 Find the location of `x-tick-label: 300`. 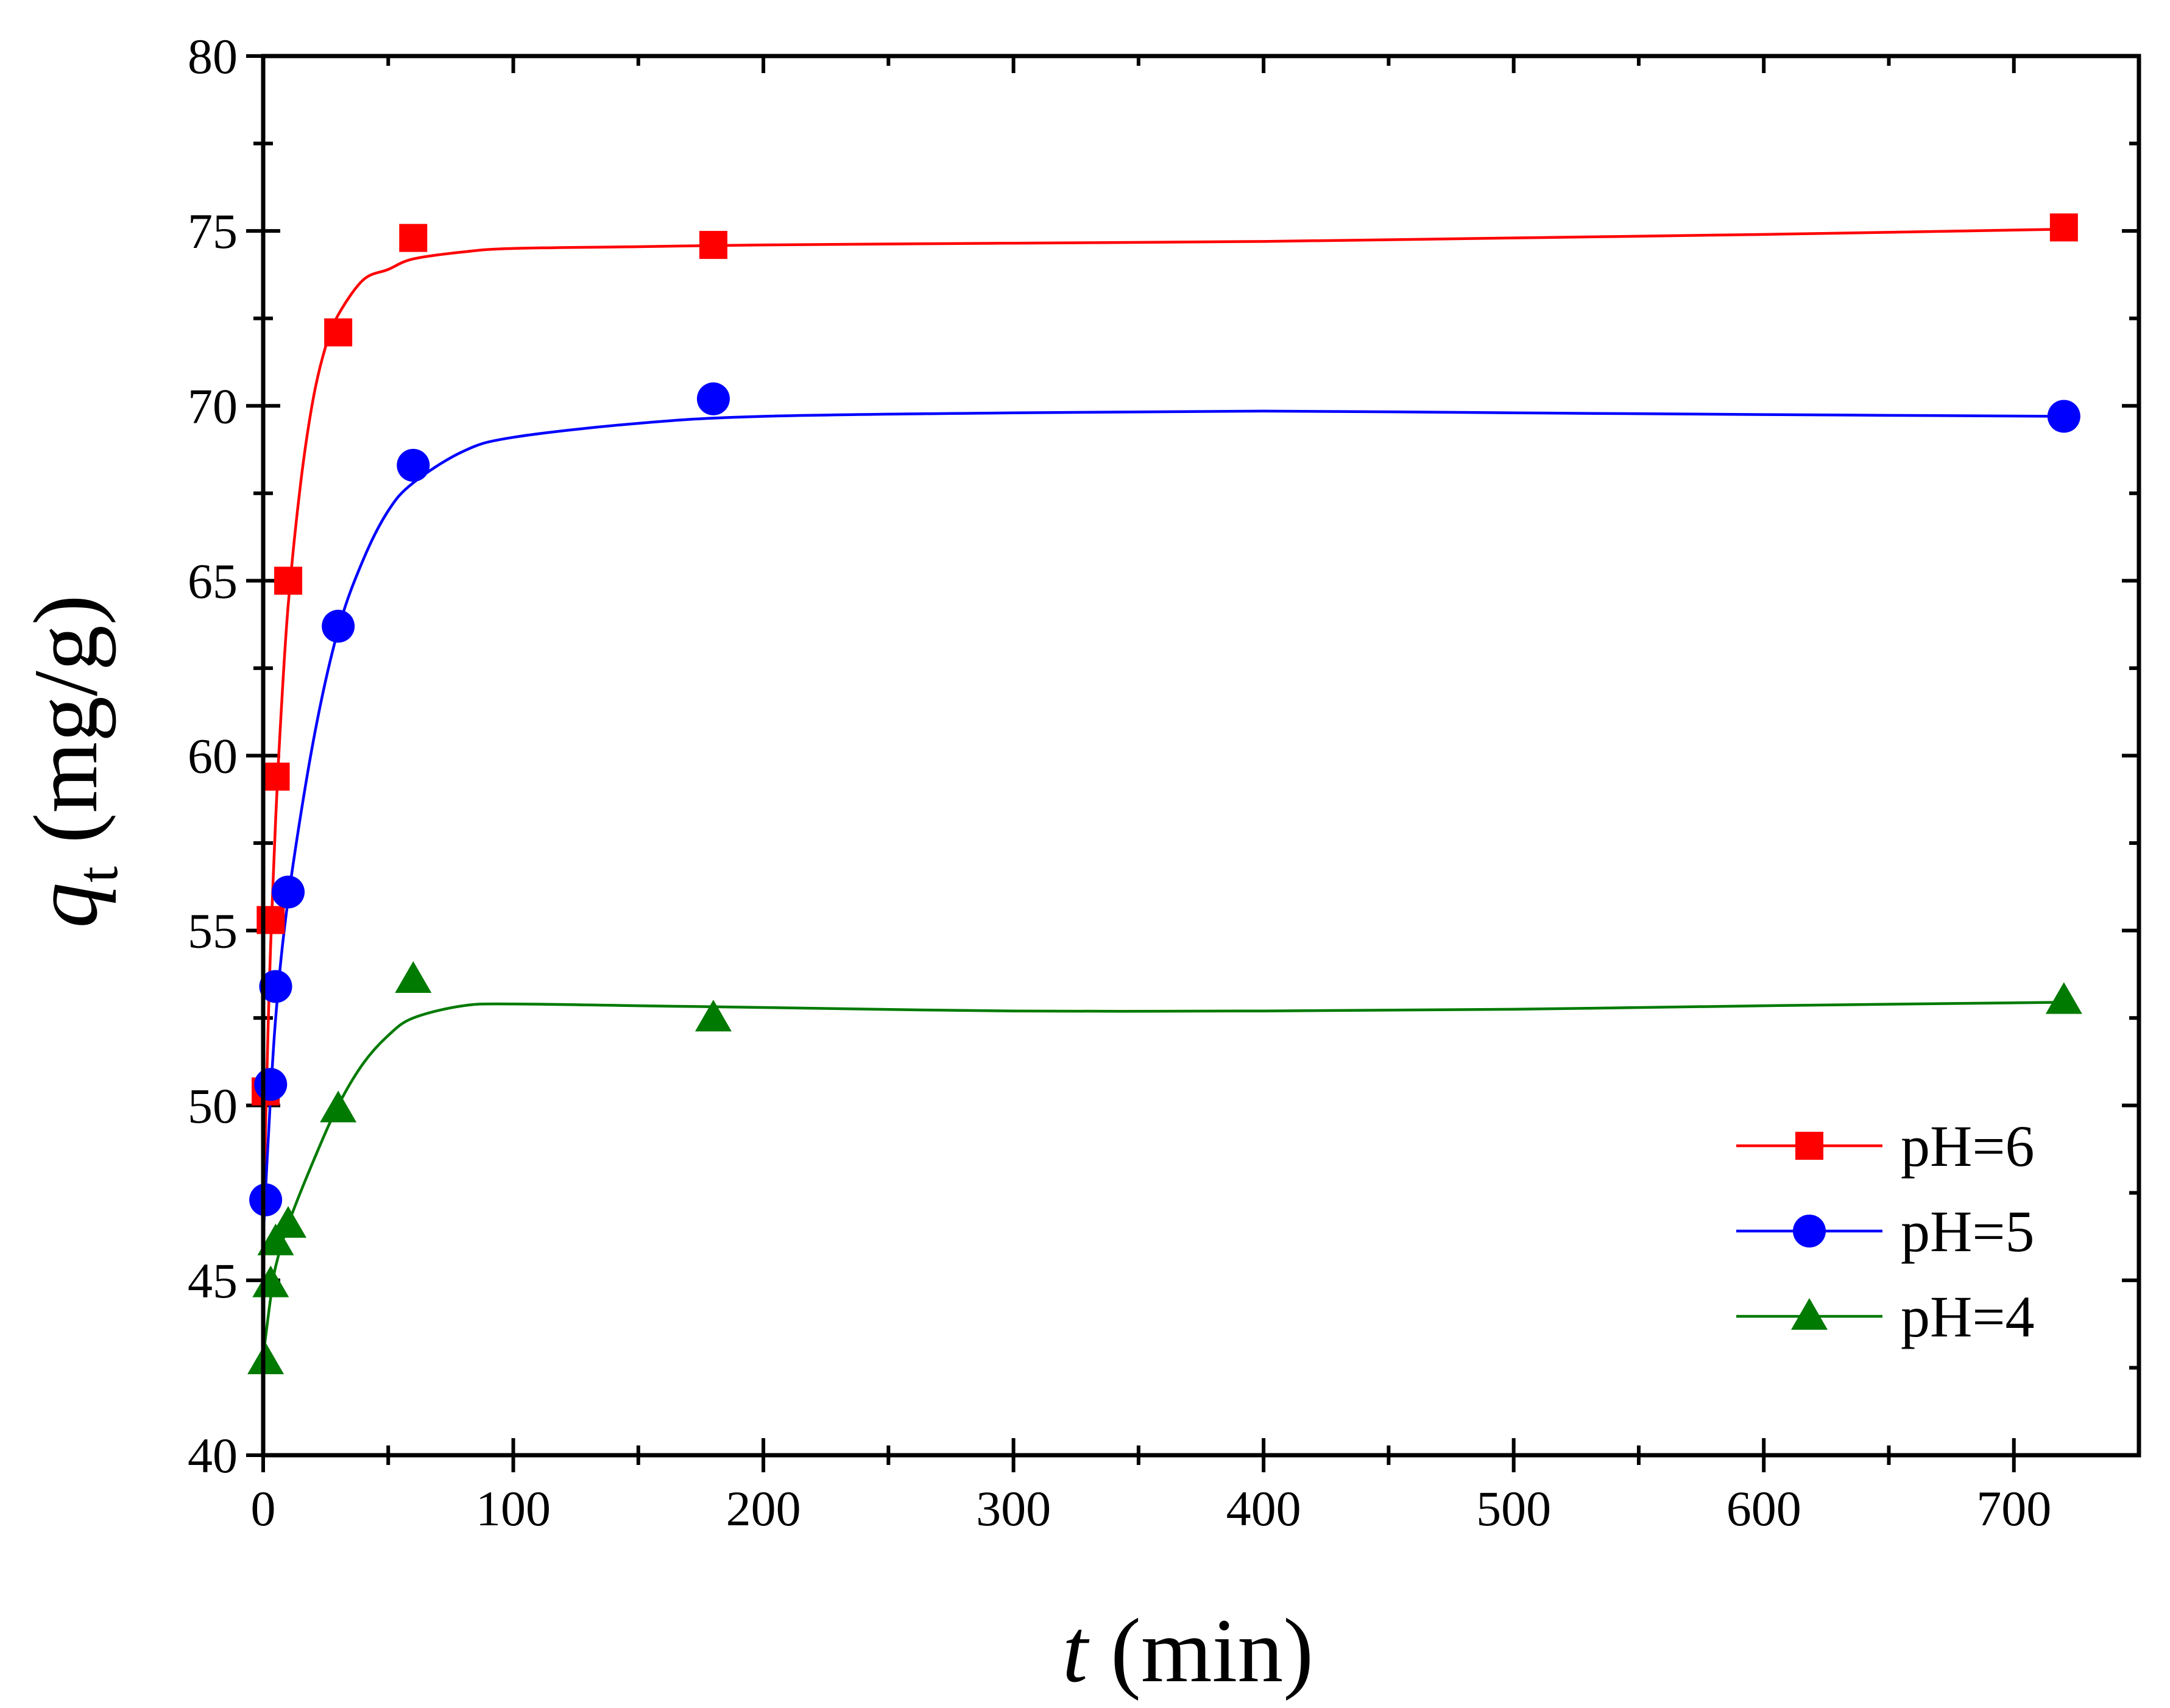

x-tick-label: 300 is located at coordinates (1013, 1509).